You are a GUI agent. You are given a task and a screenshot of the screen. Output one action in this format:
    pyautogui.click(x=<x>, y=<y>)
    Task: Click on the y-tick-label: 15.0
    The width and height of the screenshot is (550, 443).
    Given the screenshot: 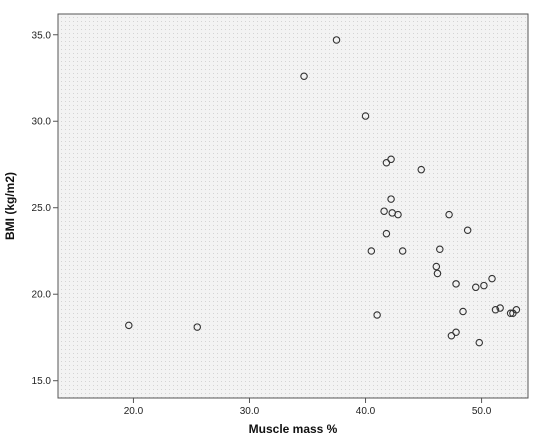 What is the action you would take?
    pyautogui.click(x=42, y=381)
    